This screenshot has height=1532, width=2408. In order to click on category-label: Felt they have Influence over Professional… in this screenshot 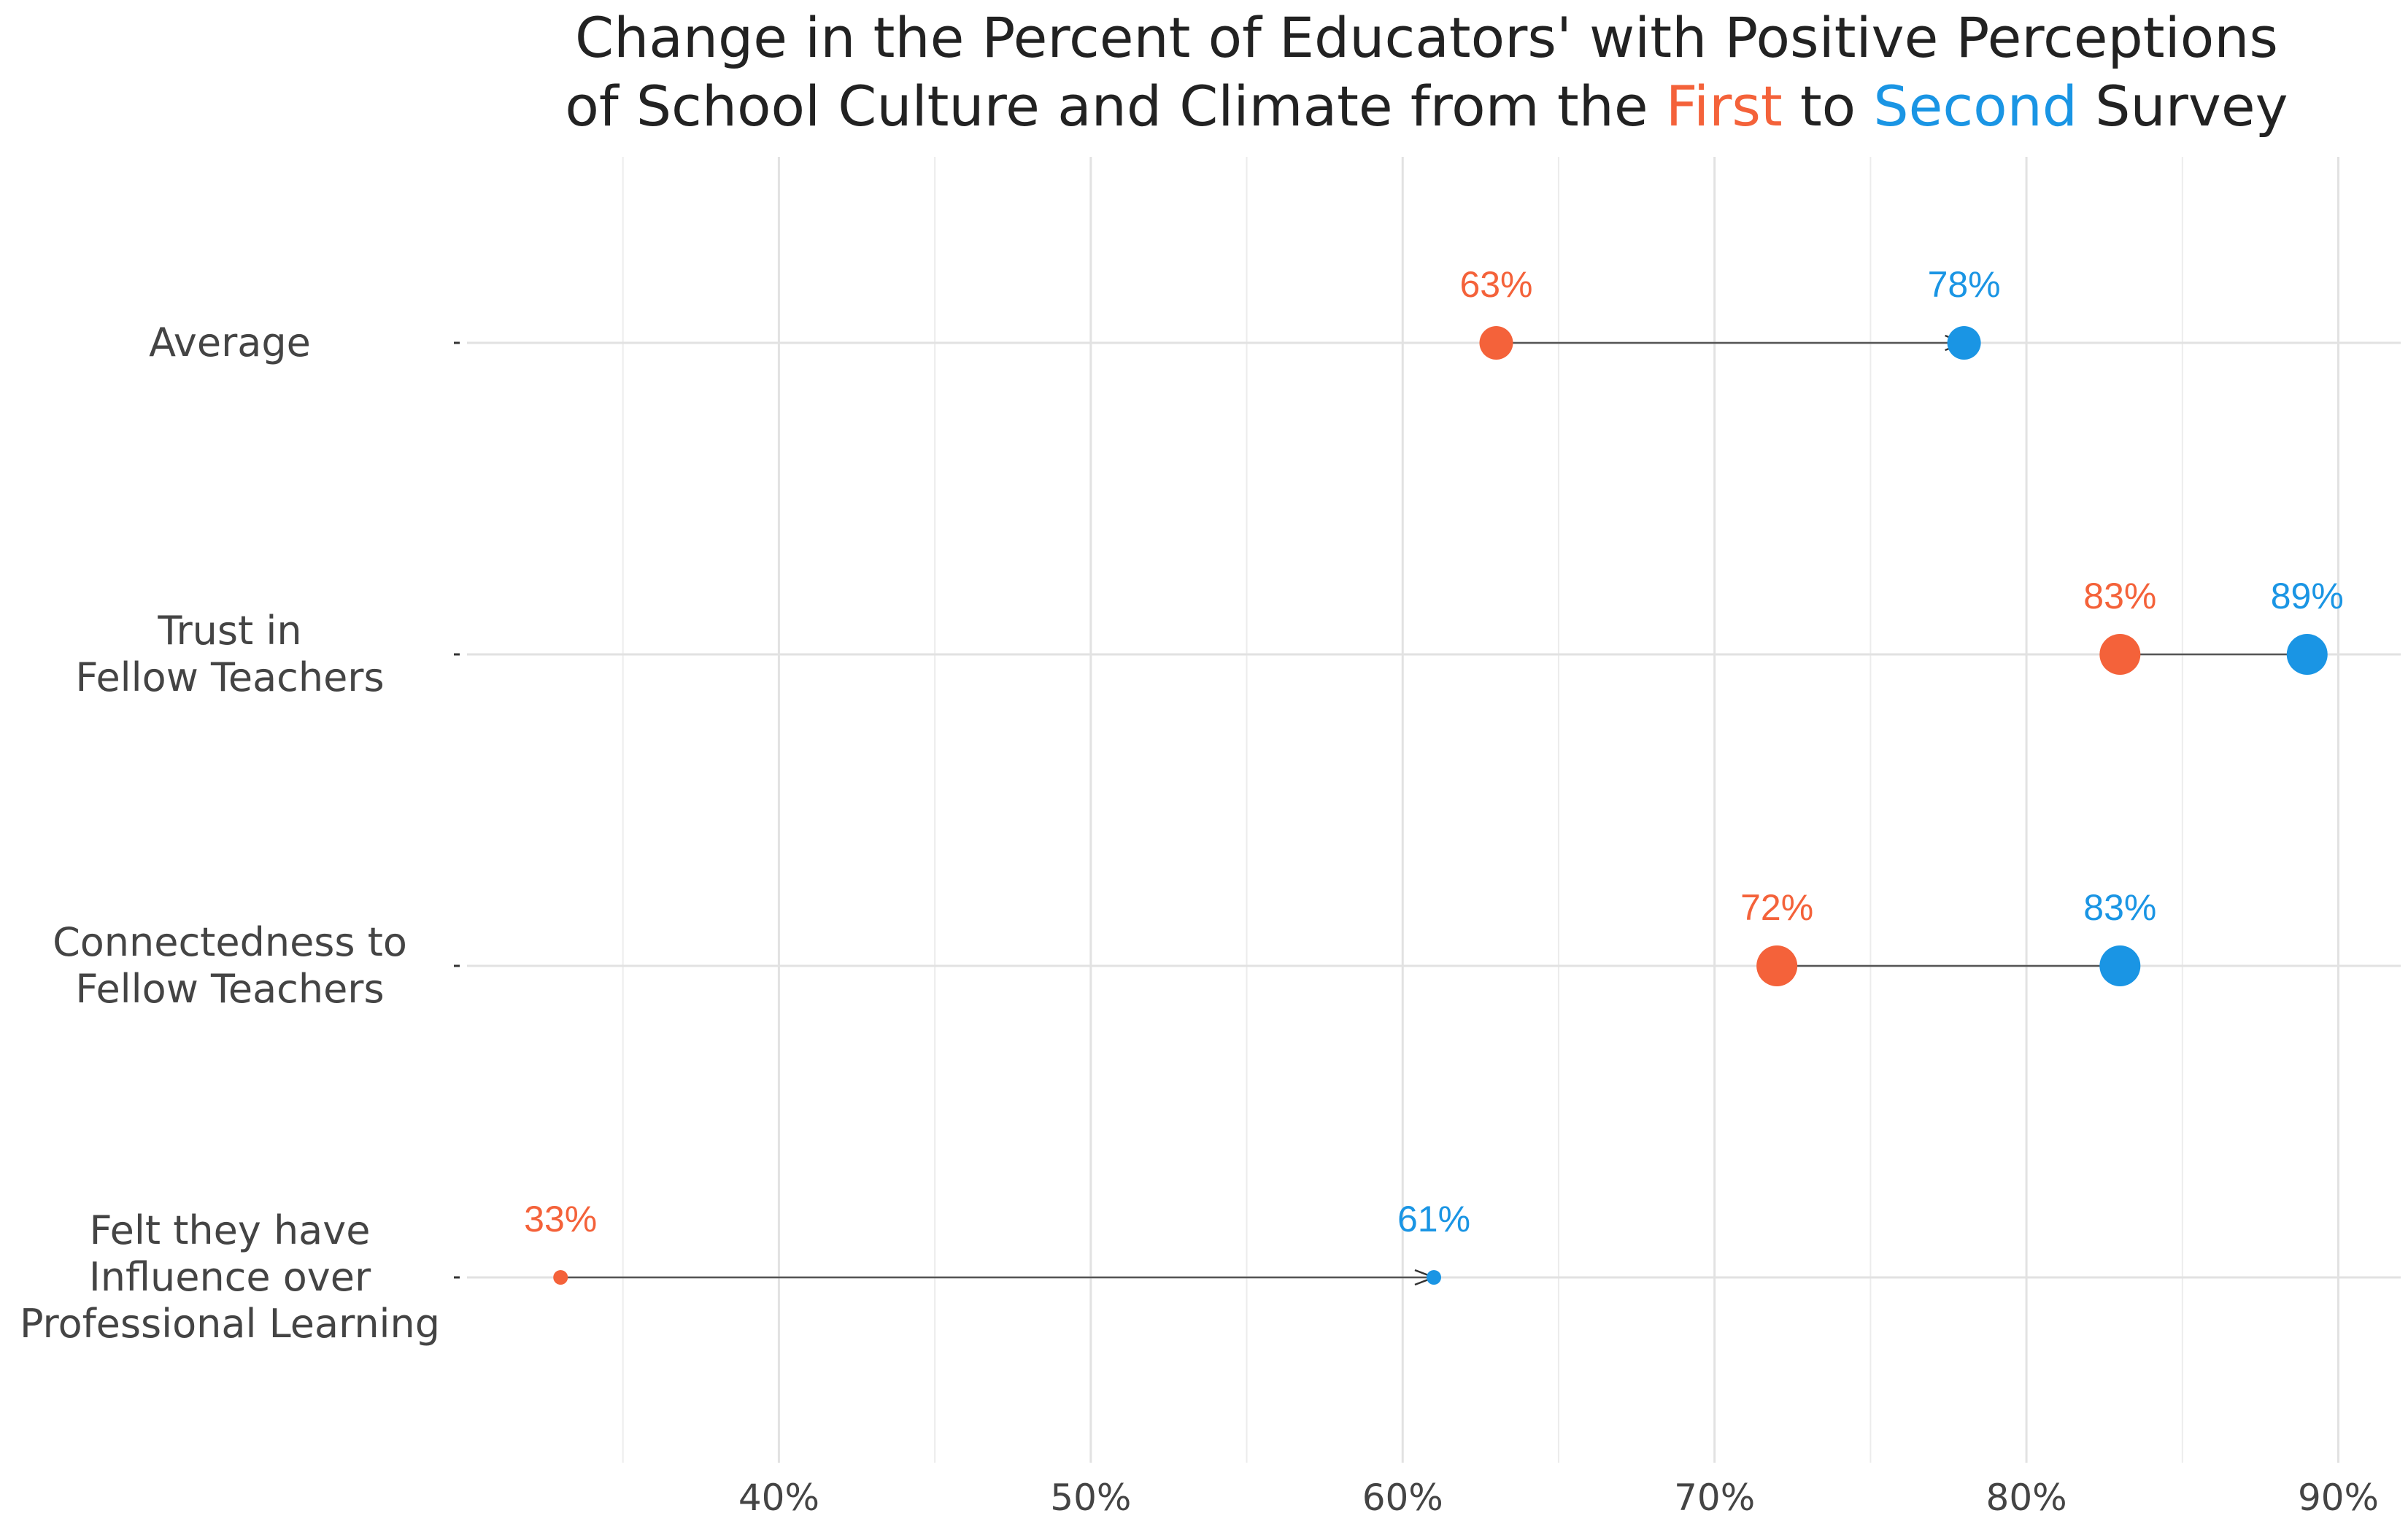, I will do `click(230, 1277)`.